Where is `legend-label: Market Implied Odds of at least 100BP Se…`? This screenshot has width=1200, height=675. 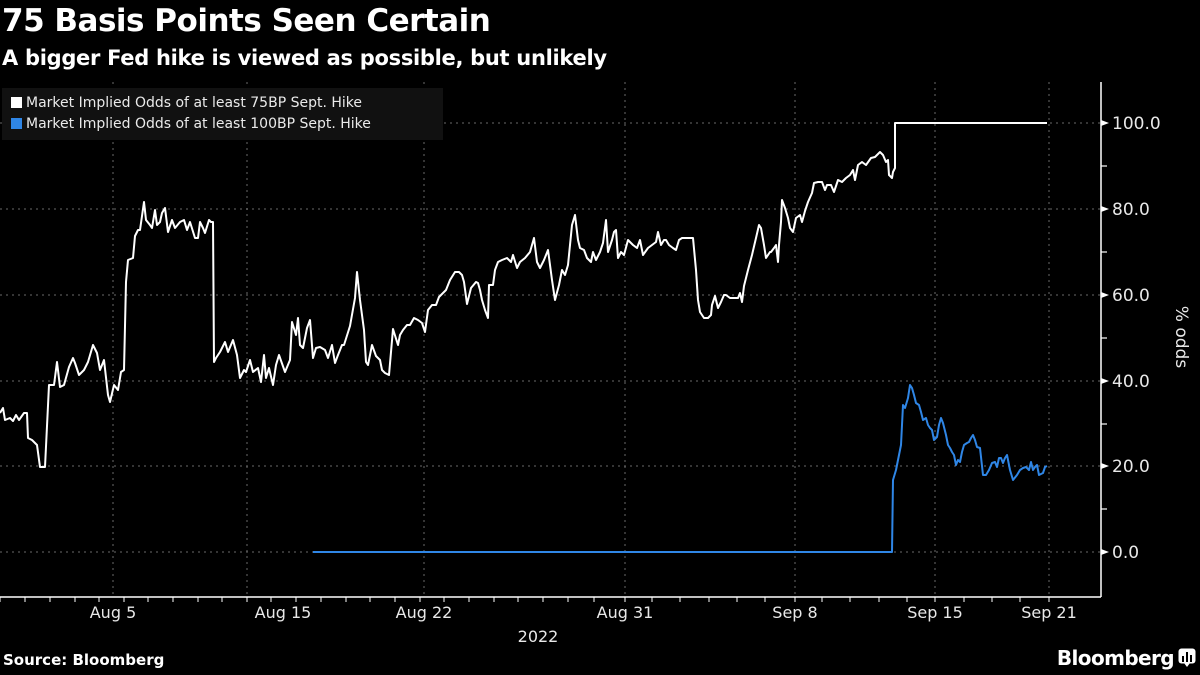
legend-label: Market Implied Odds of at least 100BP Se… is located at coordinates (198, 123).